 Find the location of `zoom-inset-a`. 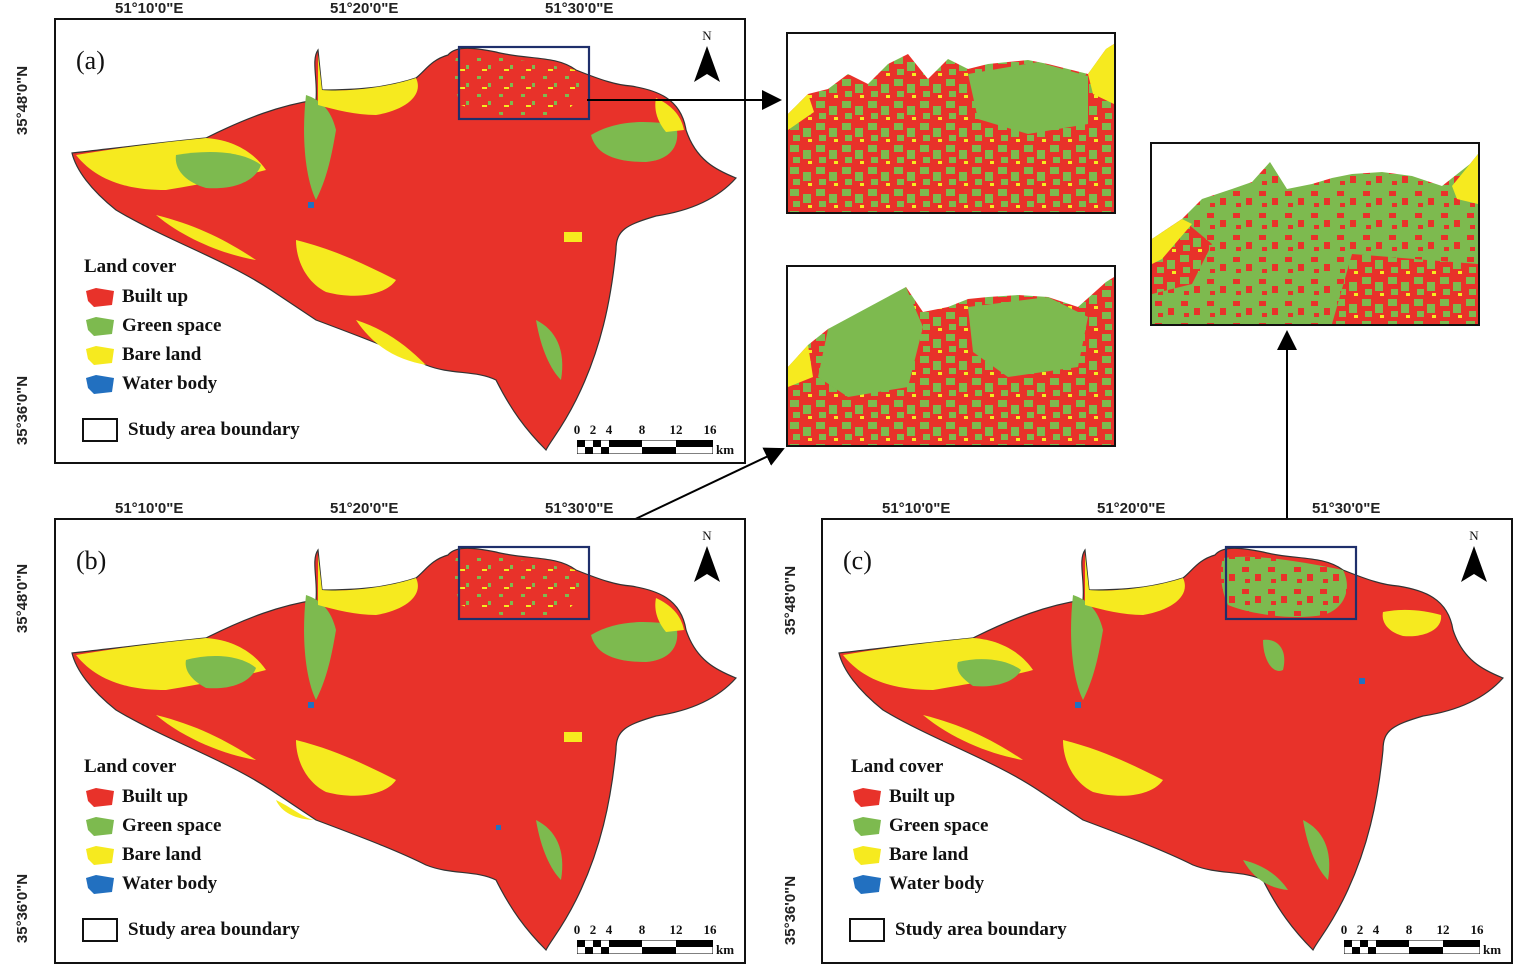

zoom-inset-a is located at coordinates (951, 123).